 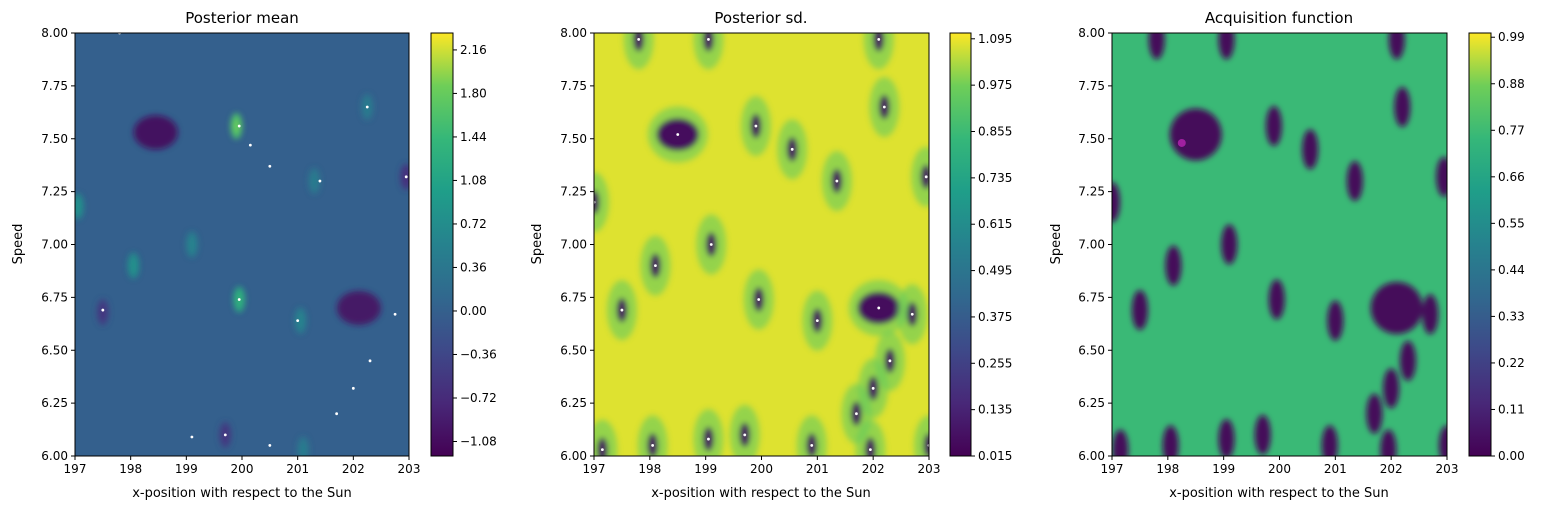 I want to click on colorbar-tick-label: −0.36, so click(x=478, y=354).